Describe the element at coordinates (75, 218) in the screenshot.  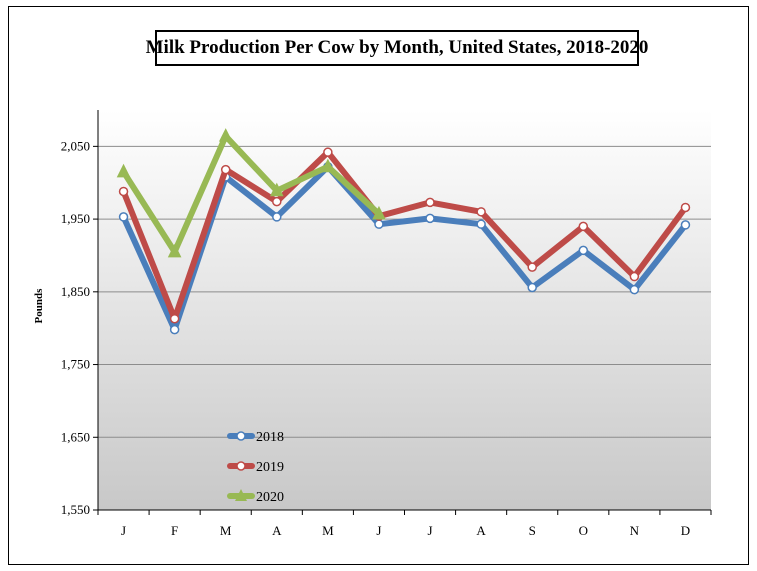
I see `y-tick-label: 1,950` at that location.